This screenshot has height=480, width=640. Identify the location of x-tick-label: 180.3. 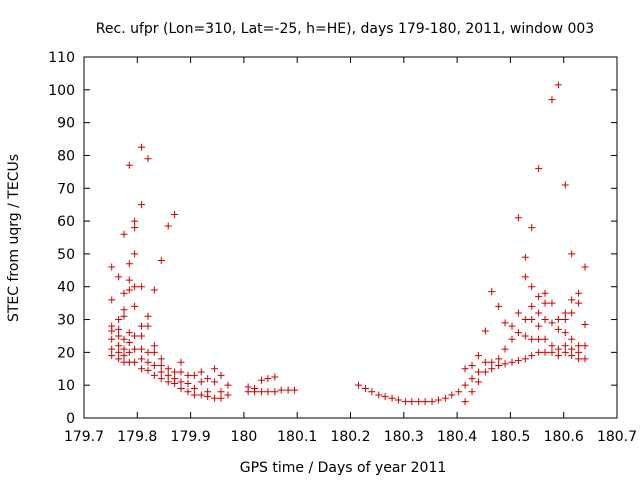
(404, 437).